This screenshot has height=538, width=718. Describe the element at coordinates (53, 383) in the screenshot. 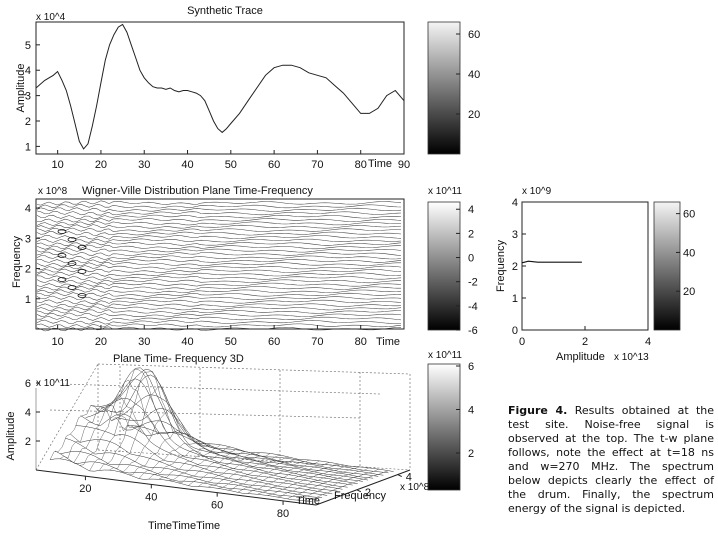

I see `z-exponent: x 10^11` at that location.